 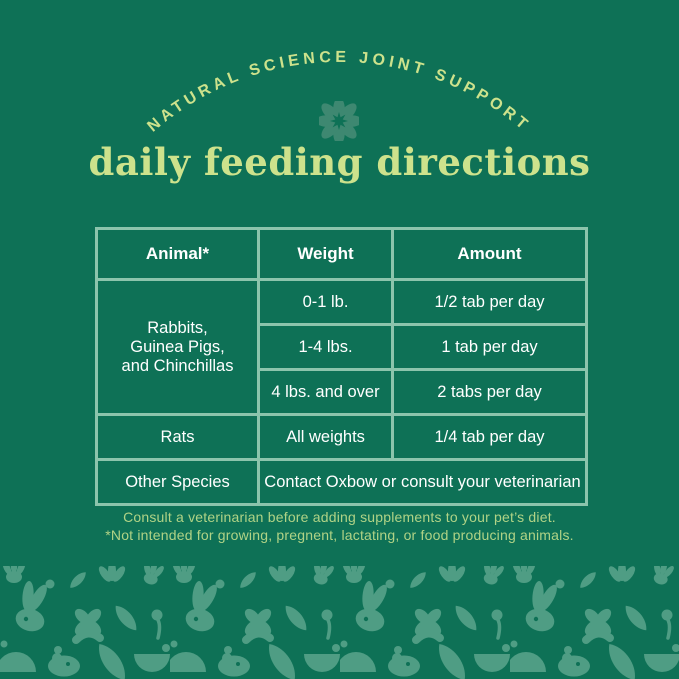 I want to click on animal-cell-rabbits: Rabbits, Guinea Pigs, and Chinchillas, so click(x=177, y=347).